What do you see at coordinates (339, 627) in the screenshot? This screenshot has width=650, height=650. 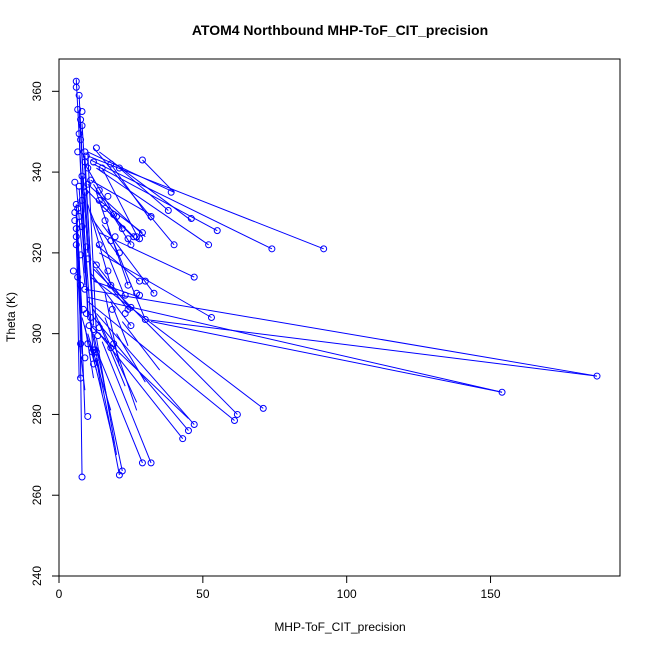 I see `x-axis-label: MHP-ToF_CIT_precision` at bounding box center [339, 627].